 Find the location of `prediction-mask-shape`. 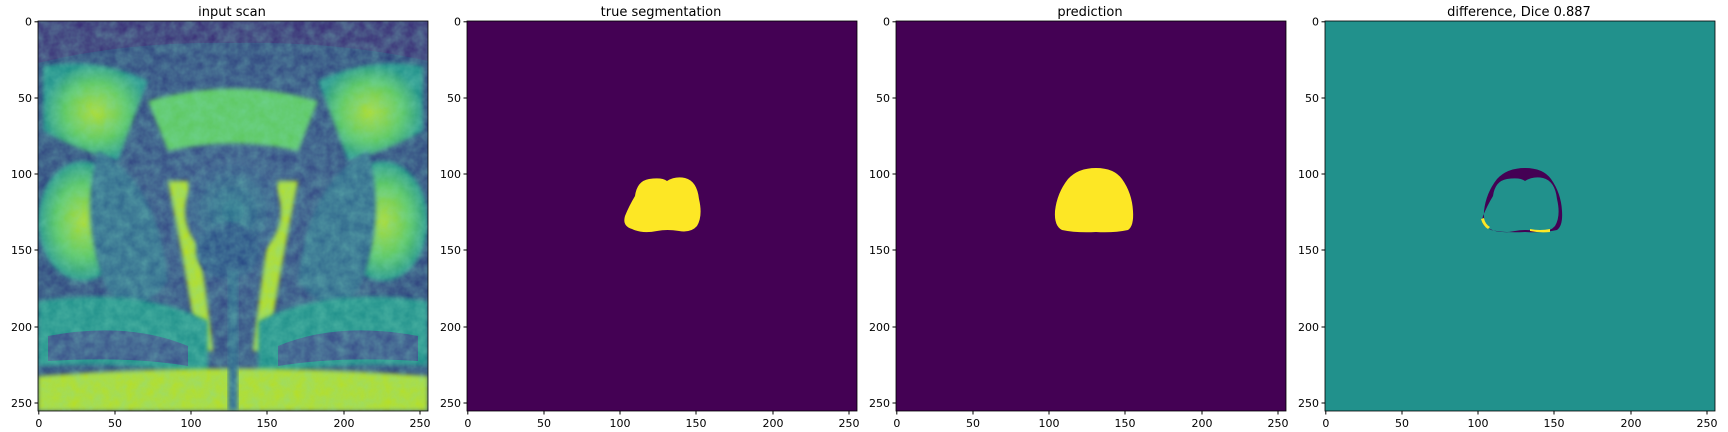

prediction-mask-shape is located at coordinates (1094, 200).